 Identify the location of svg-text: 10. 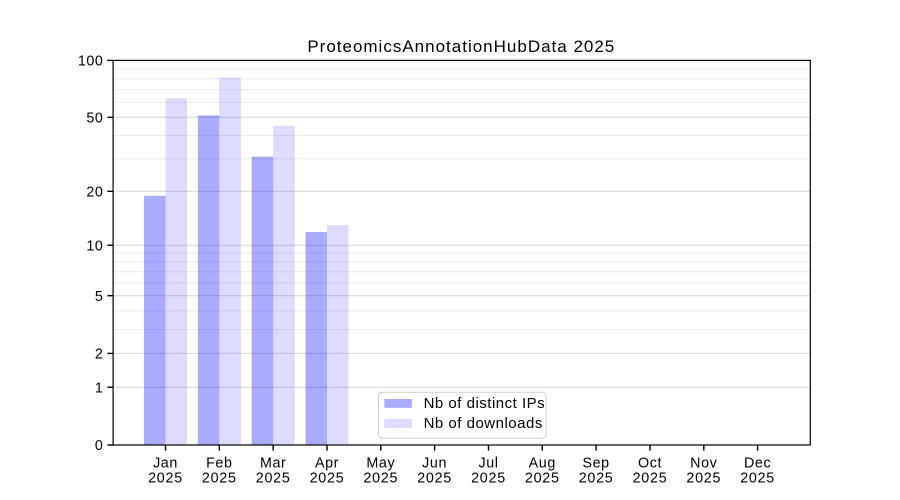
(94, 246).